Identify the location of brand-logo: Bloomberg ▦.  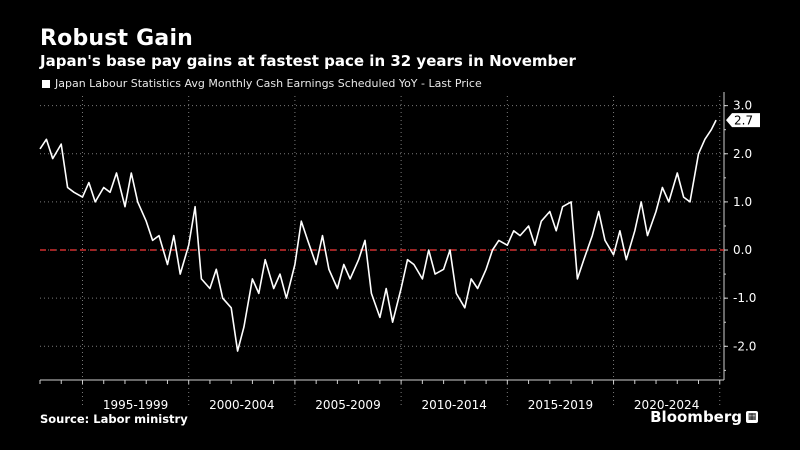
(704, 417).